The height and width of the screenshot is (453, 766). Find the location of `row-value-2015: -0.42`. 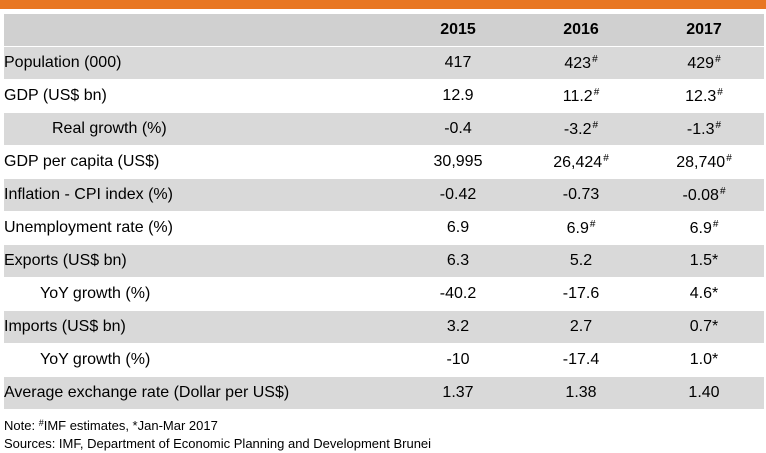

row-value-2015: -0.42 is located at coordinates (458, 195).